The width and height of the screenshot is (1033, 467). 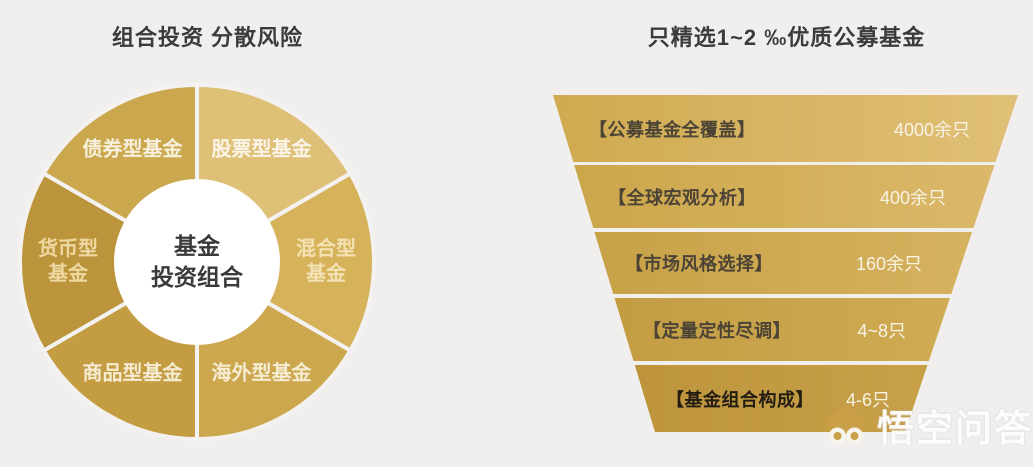 I want to click on funnel-stage-4: 【定量定性尽调】 4~8只, so click(x=785, y=329).